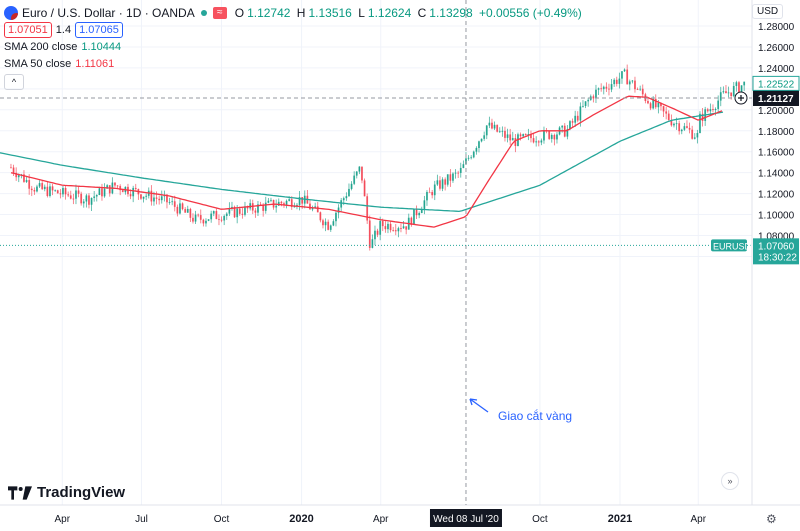  I want to click on y-tick-label: 1.18000, so click(776, 132).